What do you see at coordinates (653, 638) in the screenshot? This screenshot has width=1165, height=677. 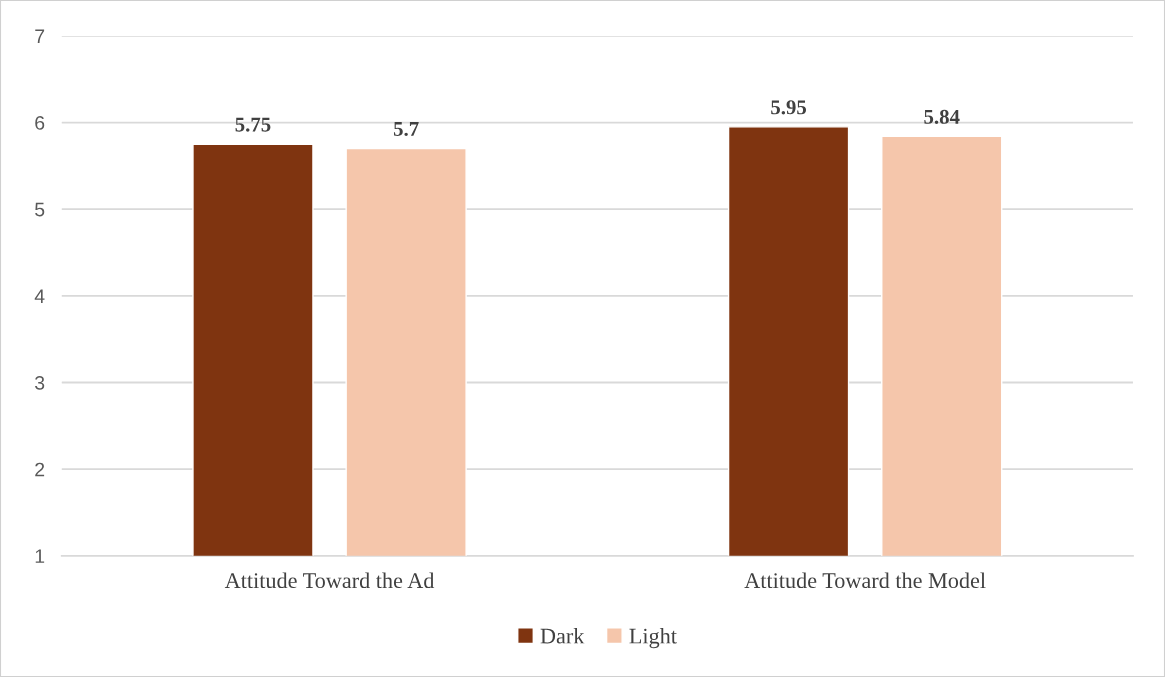 I see `legend-label: Light` at bounding box center [653, 638].